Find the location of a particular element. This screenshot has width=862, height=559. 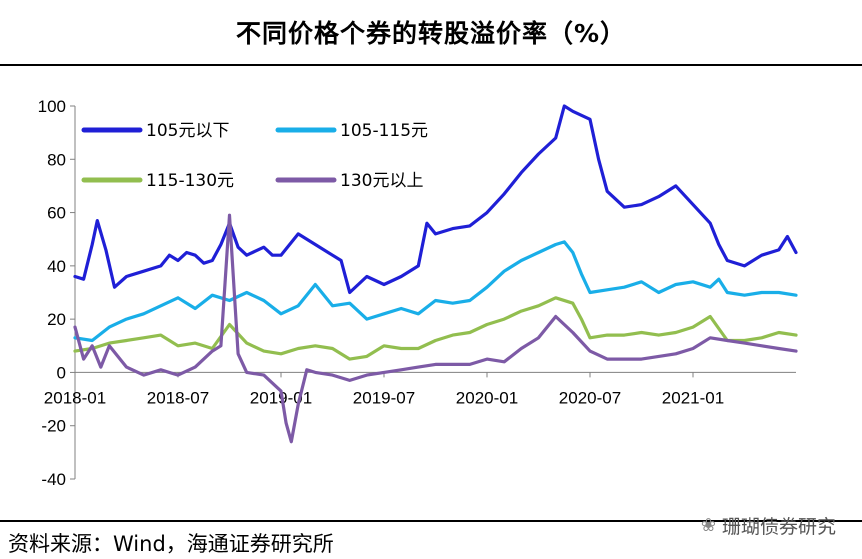

legend-label-2: 105-115元 is located at coordinates (384, 131).